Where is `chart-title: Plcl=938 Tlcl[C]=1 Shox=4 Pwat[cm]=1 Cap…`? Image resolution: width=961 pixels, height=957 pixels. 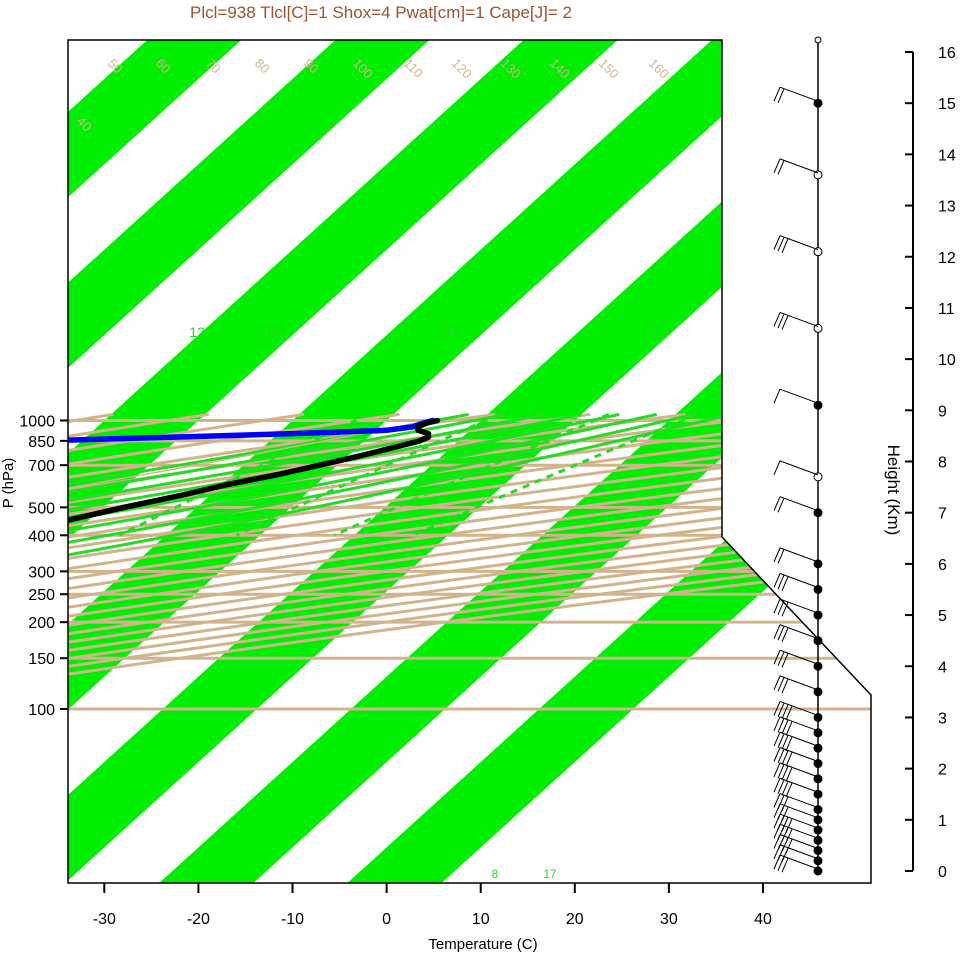 chart-title: Plcl=938 Tlcl[C]=1 Shox=4 Pwat[cm]=1 Cap… is located at coordinates (381, 12).